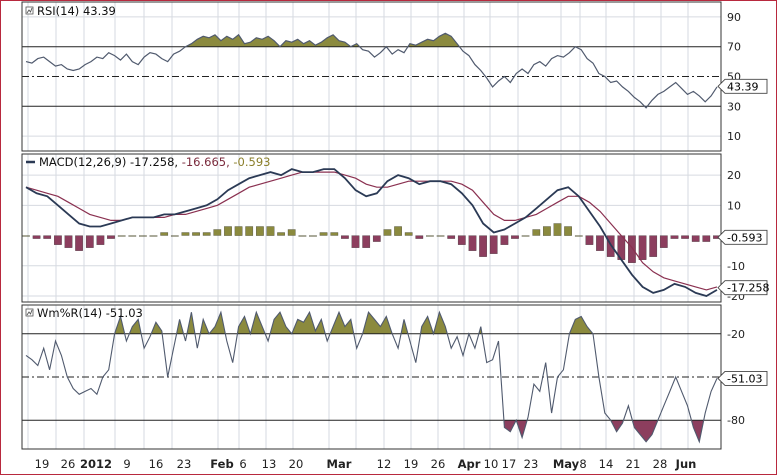 The image size is (777, 475). I want to click on macd-line-value-tag: -17.258, so click(743, 288).